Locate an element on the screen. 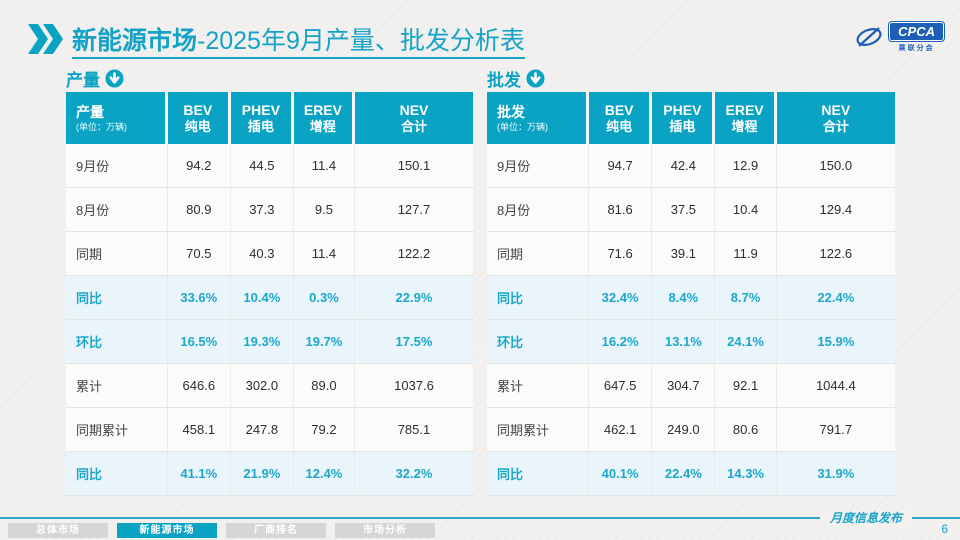  cpca-logo: CPCA 乘联分会 is located at coordinates (899, 37).